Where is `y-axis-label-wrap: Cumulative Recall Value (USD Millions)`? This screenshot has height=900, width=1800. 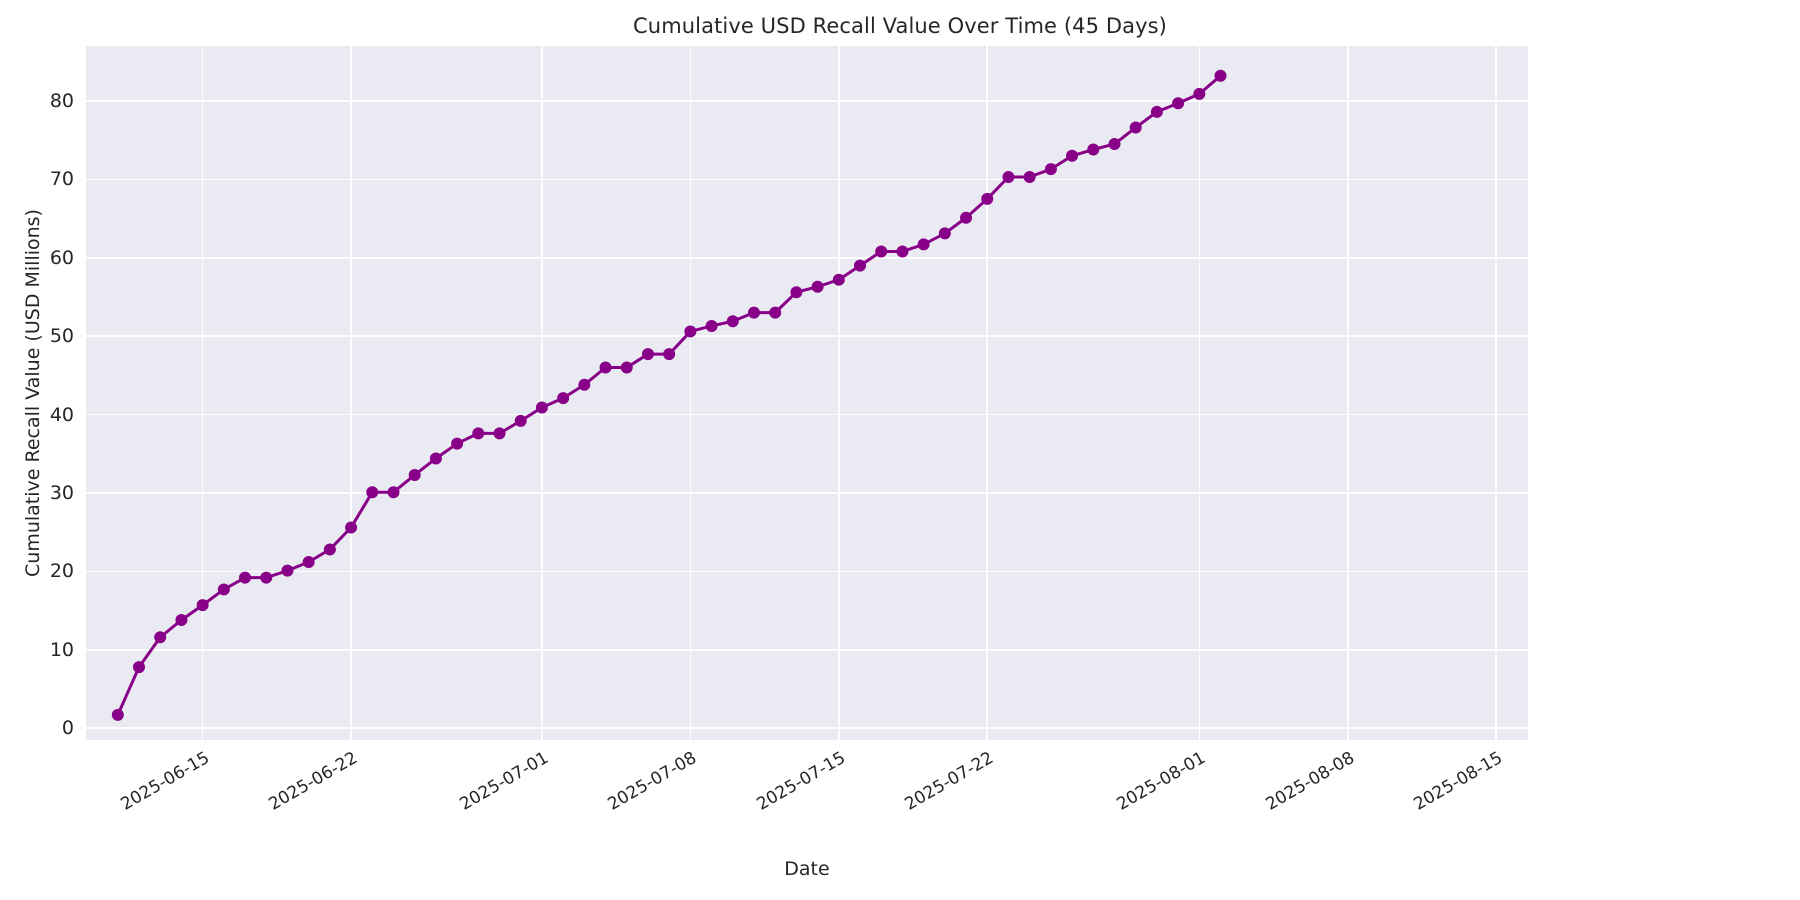
y-axis-label-wrap: Cumulative Recall Value (USD Millions) is located at coordinates (22, 393).